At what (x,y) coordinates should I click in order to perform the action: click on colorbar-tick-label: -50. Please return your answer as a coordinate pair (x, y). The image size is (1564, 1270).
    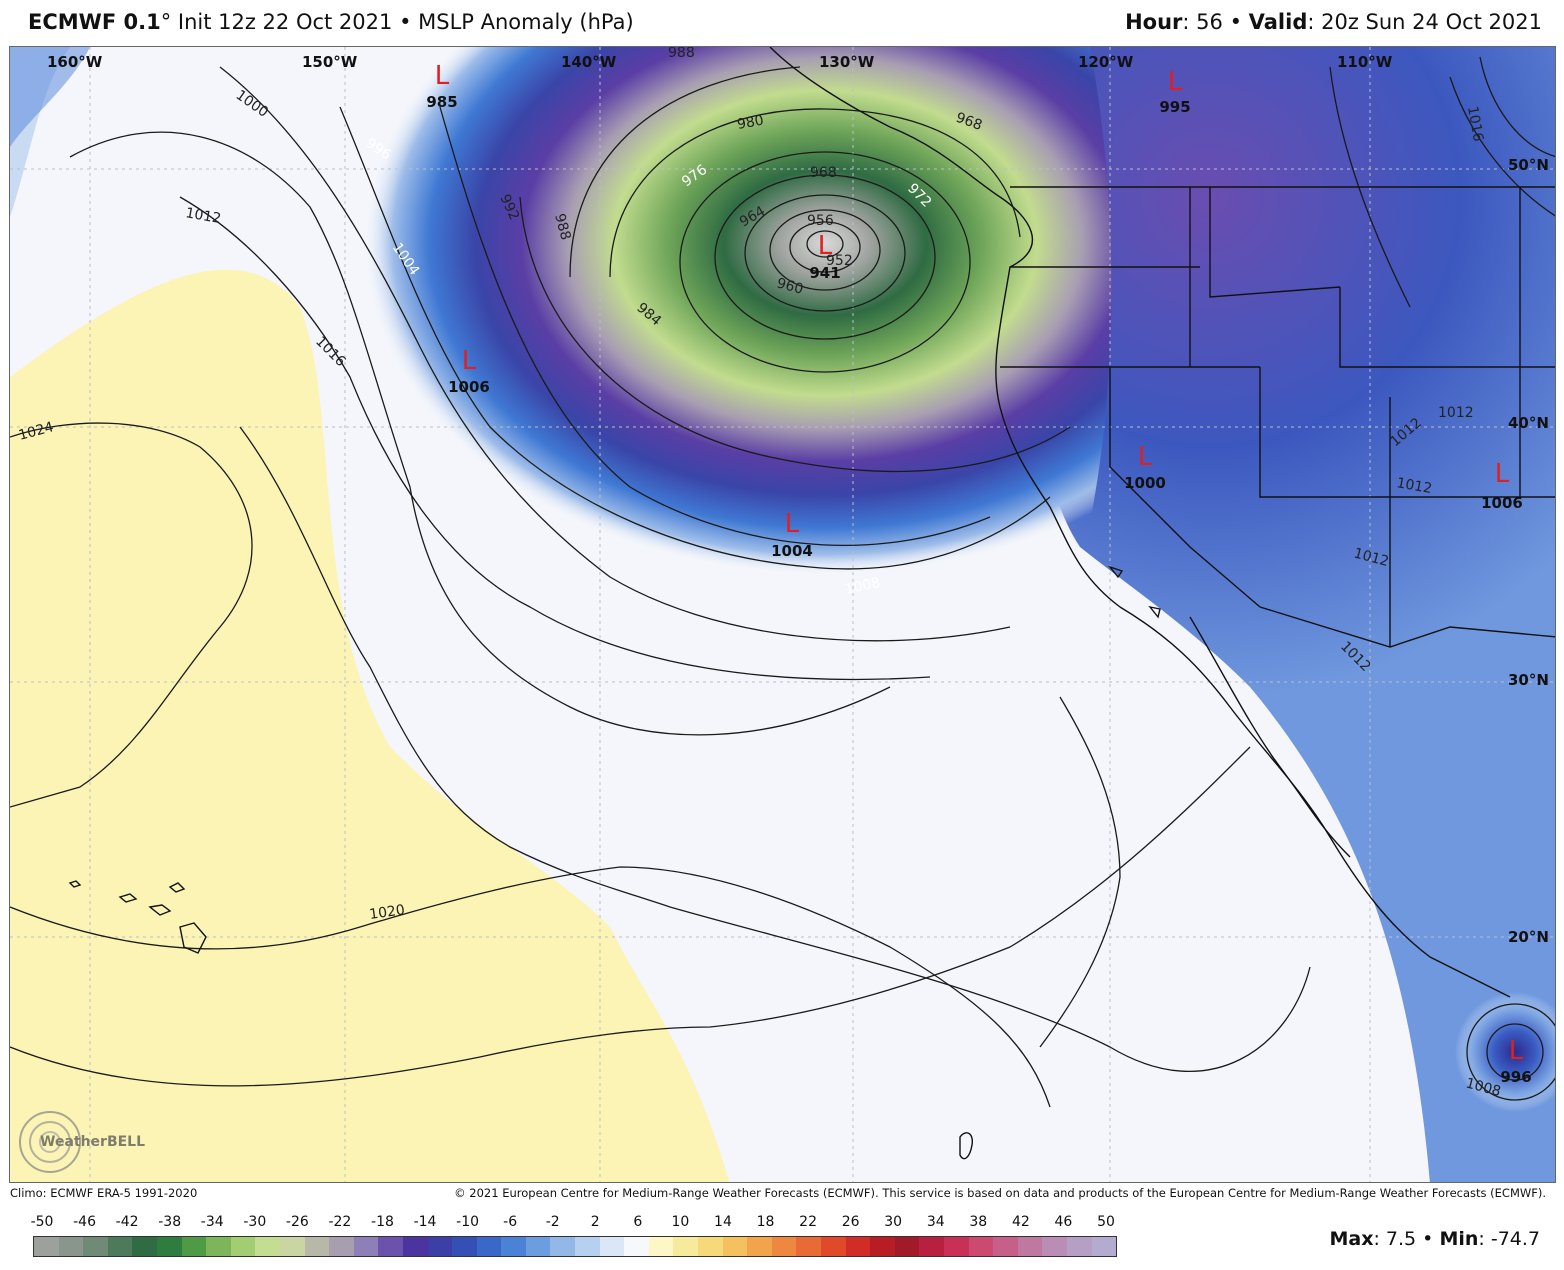
    Looking at the image, I should click on (42, 1222).